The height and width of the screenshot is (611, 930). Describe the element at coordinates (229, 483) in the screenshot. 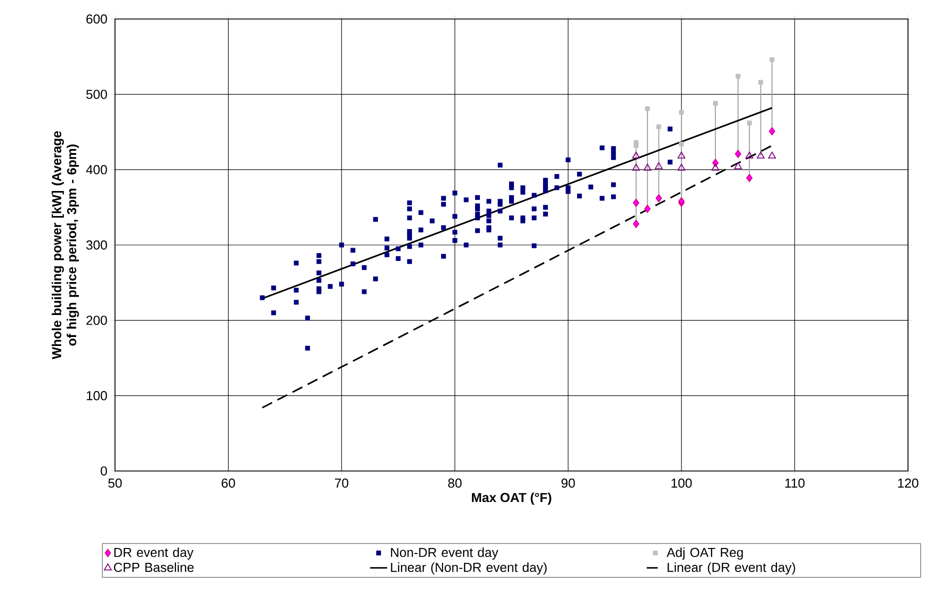

I see `x-tick-label: 60` at that location.